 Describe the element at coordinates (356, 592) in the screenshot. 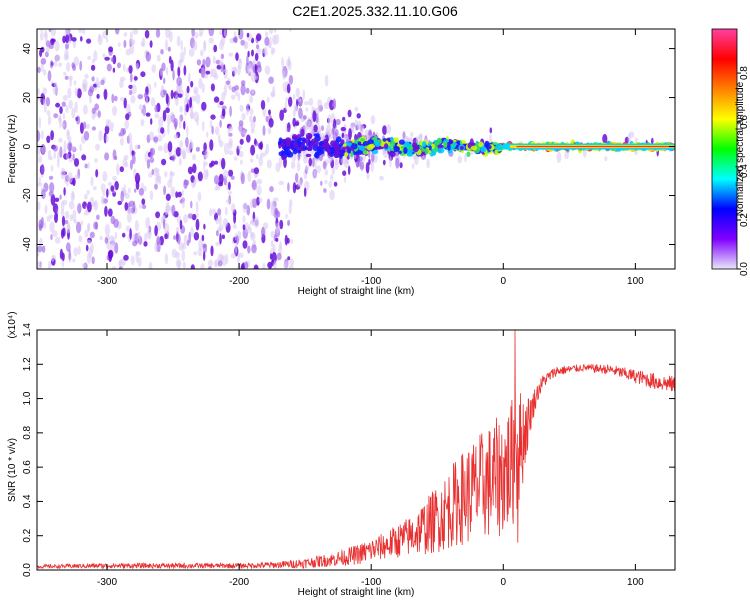

I see `snr-xlabel: Height of straight line (km)` at that location.